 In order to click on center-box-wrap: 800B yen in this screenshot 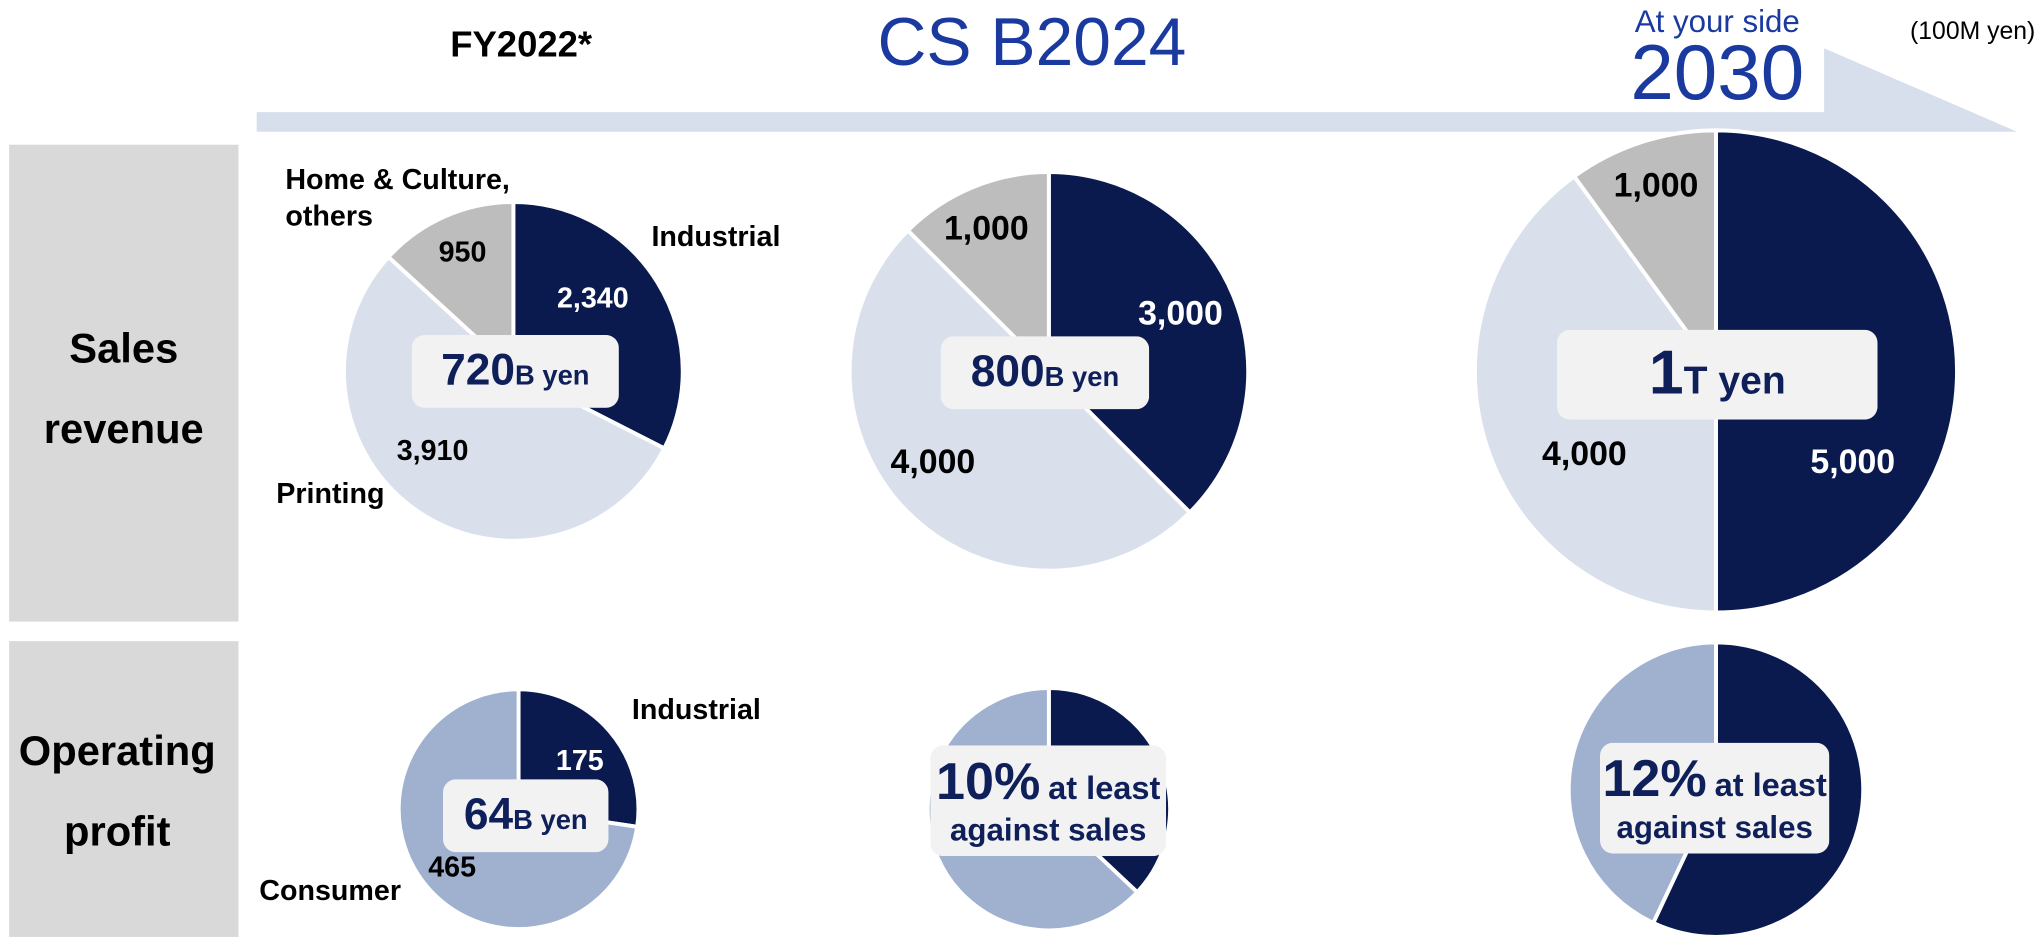, I will do `click(1045, 373)`.